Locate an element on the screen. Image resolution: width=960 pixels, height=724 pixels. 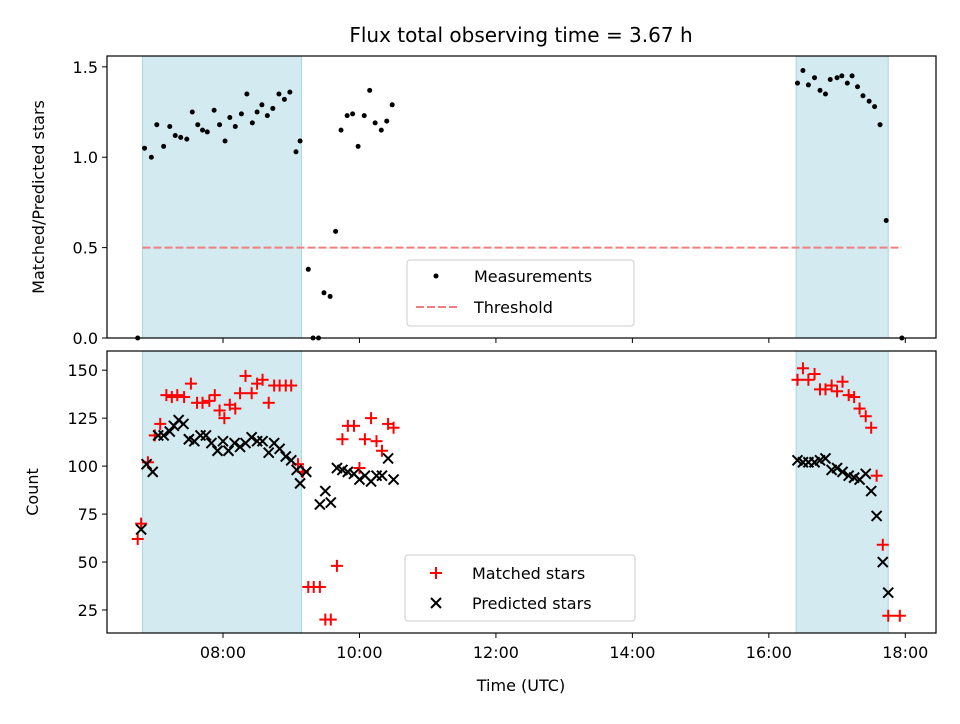
x-tick-label: 12:00 is located at coordinates (496, 652).